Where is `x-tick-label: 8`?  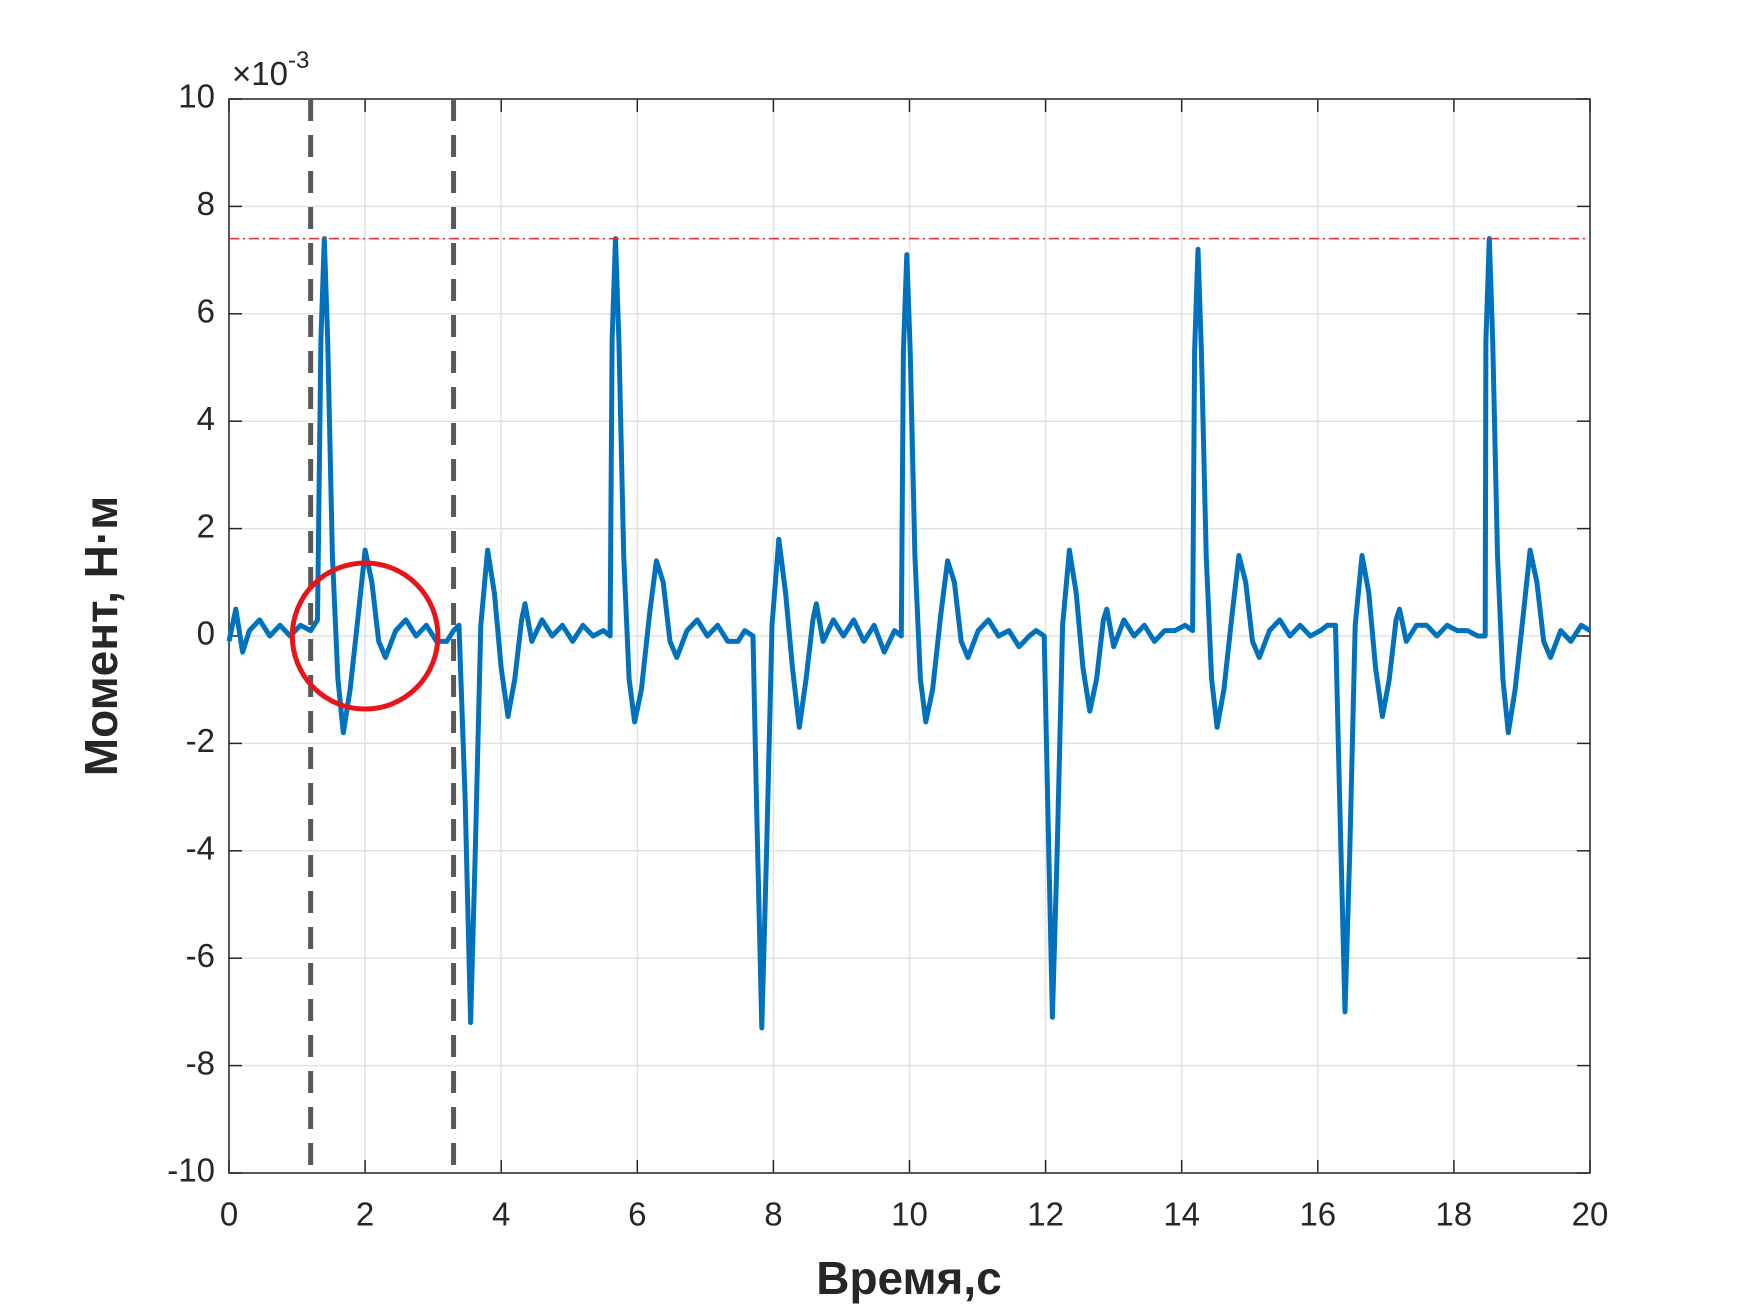
x-tick-label: 8 is located at coordinates (773, 1214).